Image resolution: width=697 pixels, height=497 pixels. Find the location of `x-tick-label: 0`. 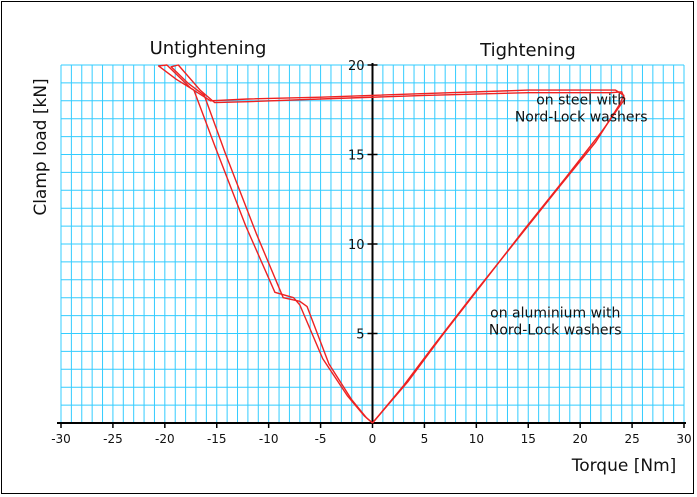

x-tick-label: 0 is located at coordinates (373, 439).